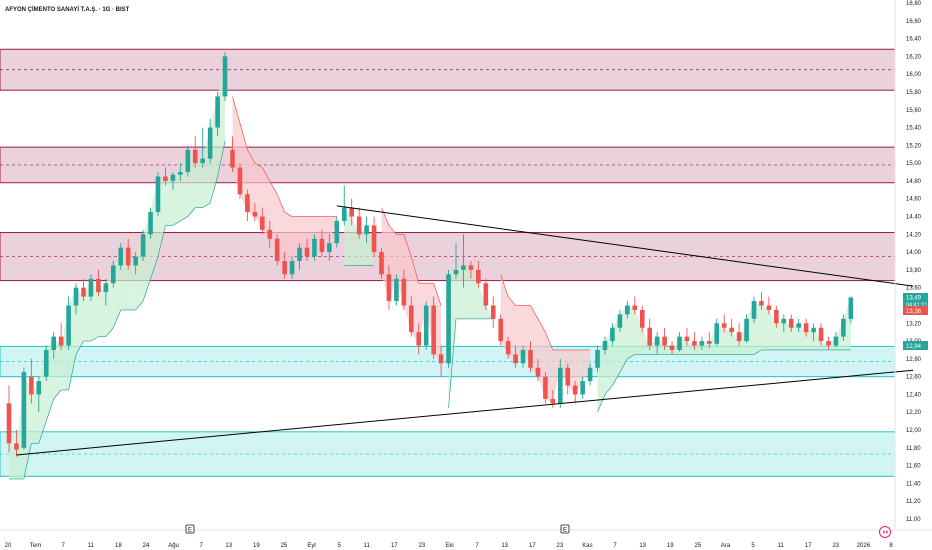  Describe the element at coordinates (914, 218) in the screenshot. I see `price-tick: 14,40` at that location.